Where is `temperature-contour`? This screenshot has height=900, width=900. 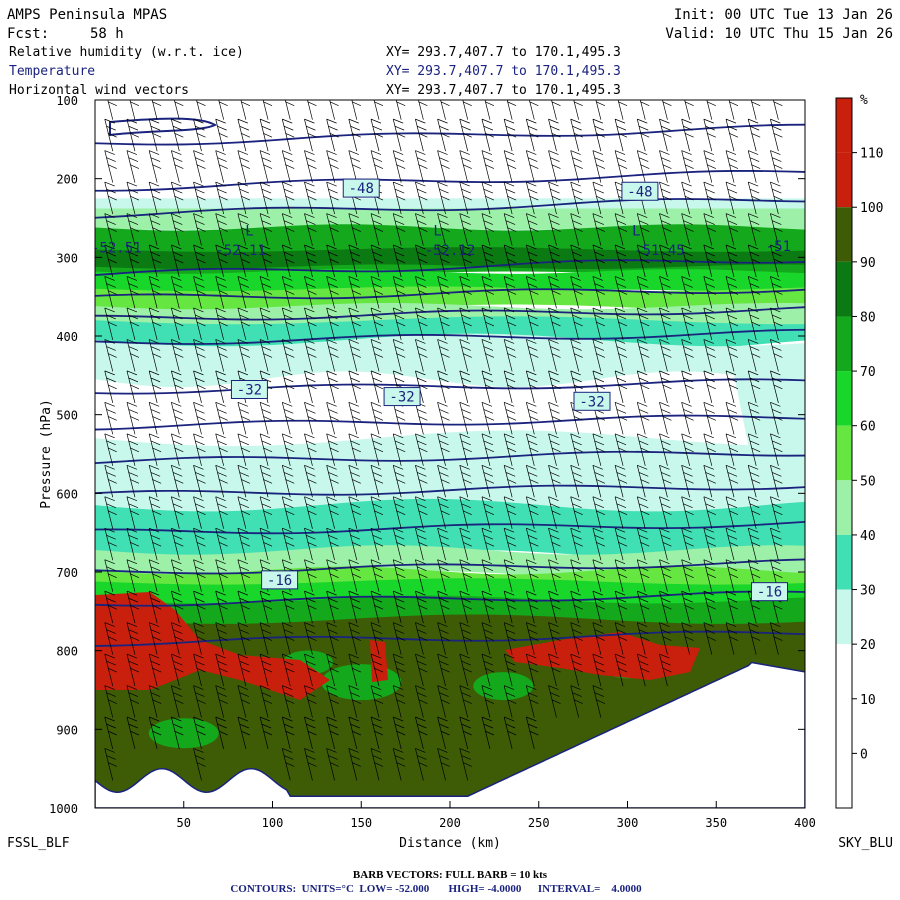 temperature-contour is located at coordinates (450, 267).